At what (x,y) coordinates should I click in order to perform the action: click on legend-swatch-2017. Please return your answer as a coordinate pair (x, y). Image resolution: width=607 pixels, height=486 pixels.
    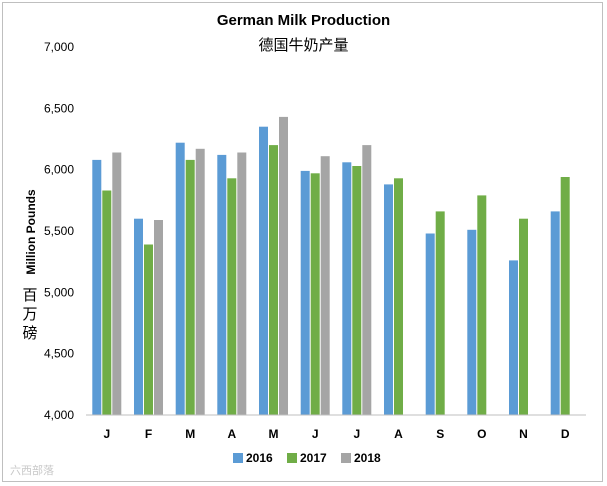
    Looking at the image, I should click on (292, 458).